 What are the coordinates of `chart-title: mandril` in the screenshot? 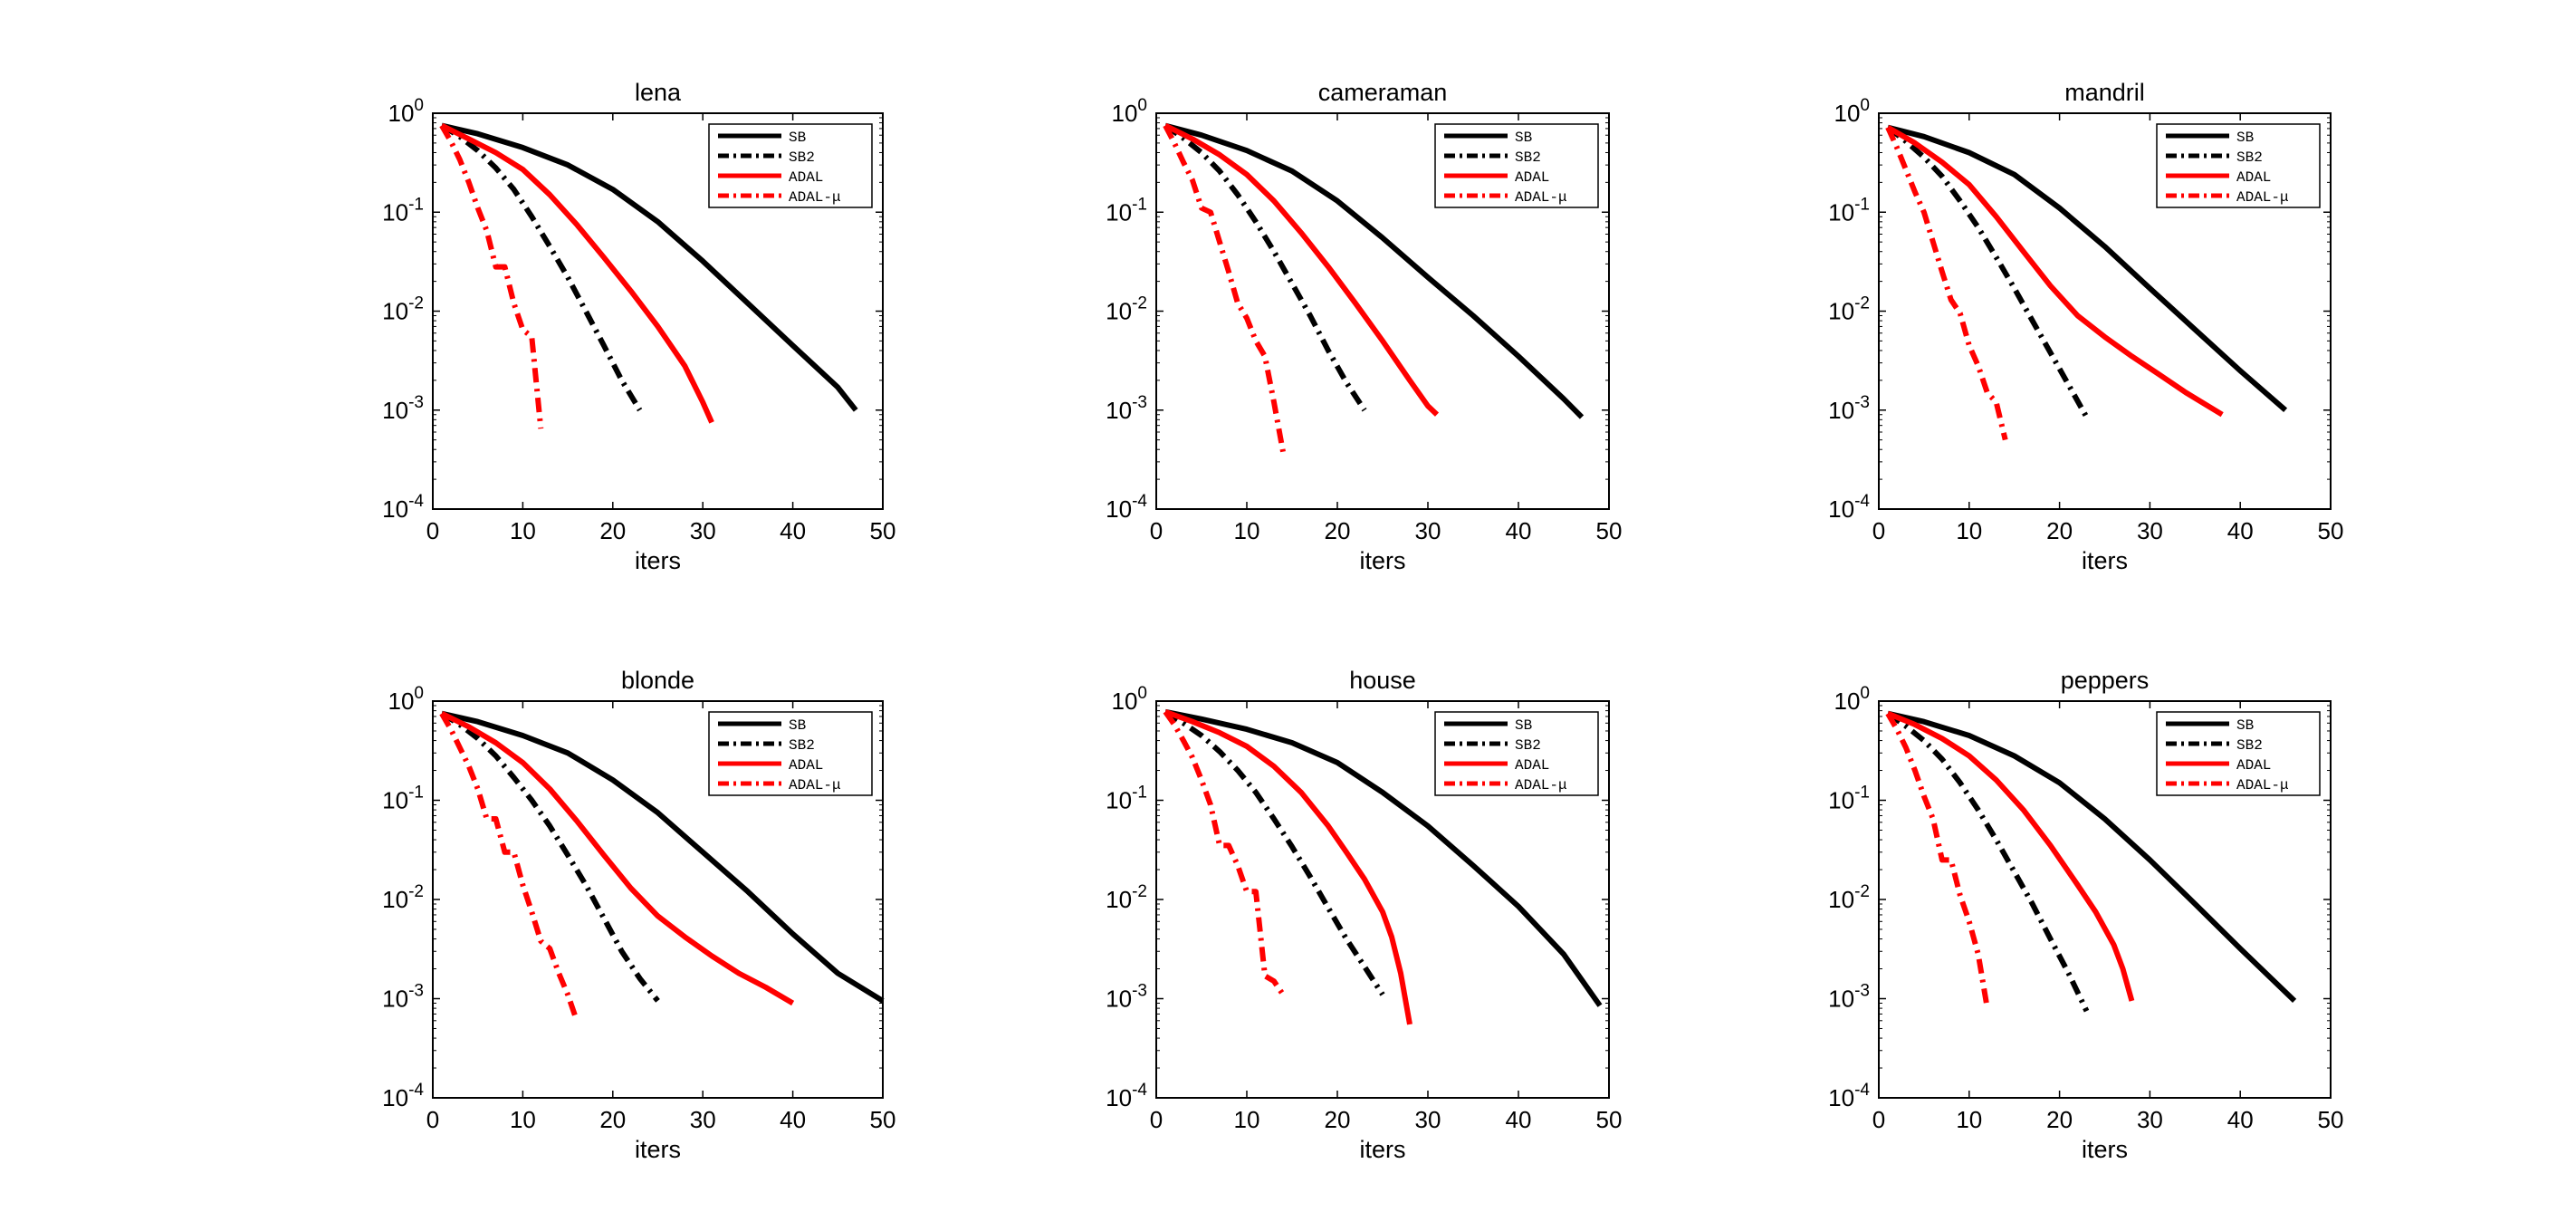 It's located at (2104, 92).